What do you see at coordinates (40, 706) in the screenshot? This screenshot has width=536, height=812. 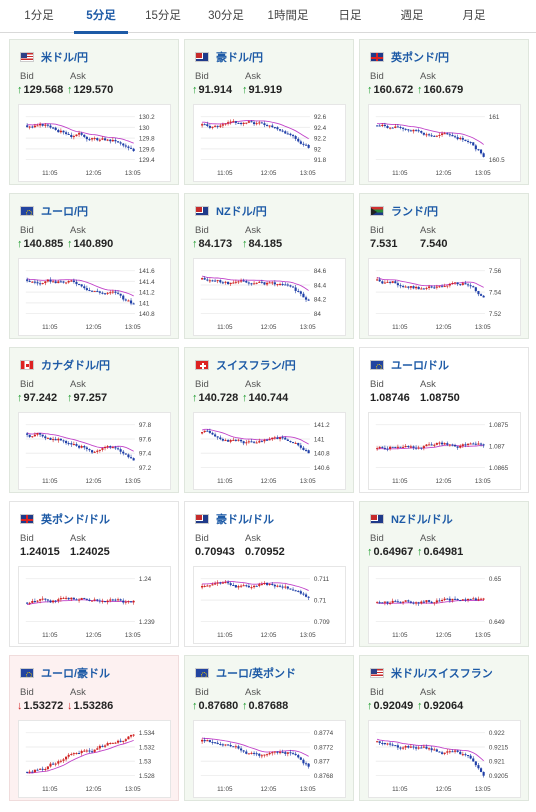 I see `bid-price: ↓1.53272` at bounding box center [40, 706].